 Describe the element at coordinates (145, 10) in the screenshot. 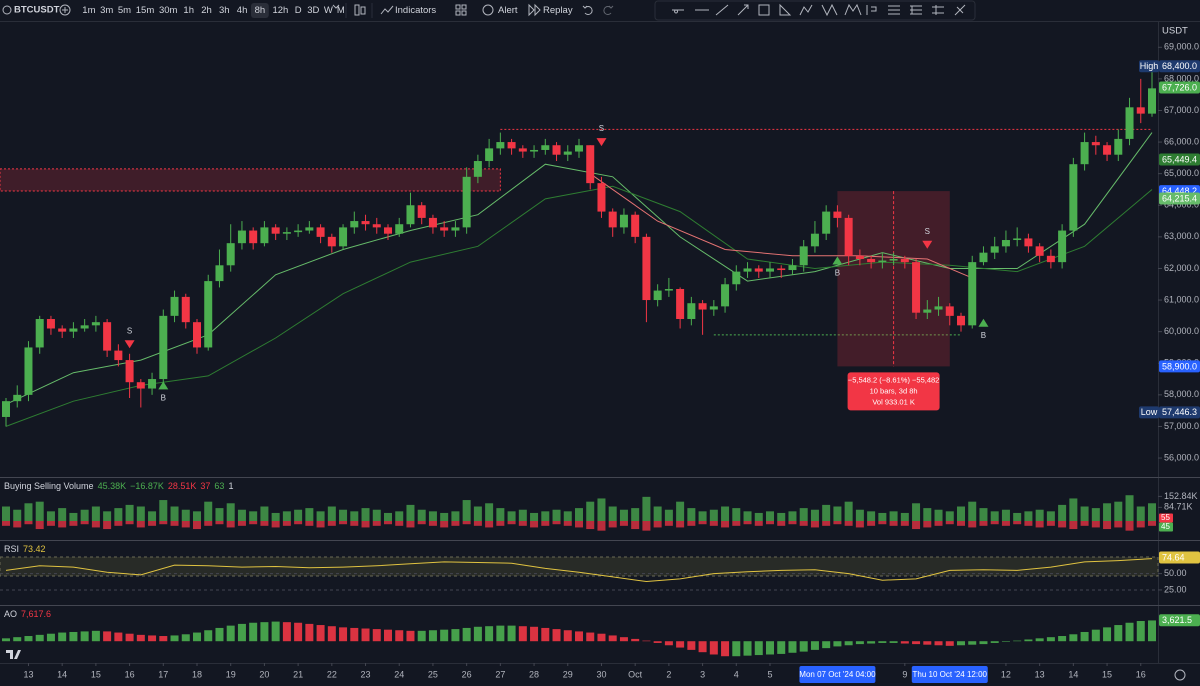

I see `interval-button: 15m` at that location.